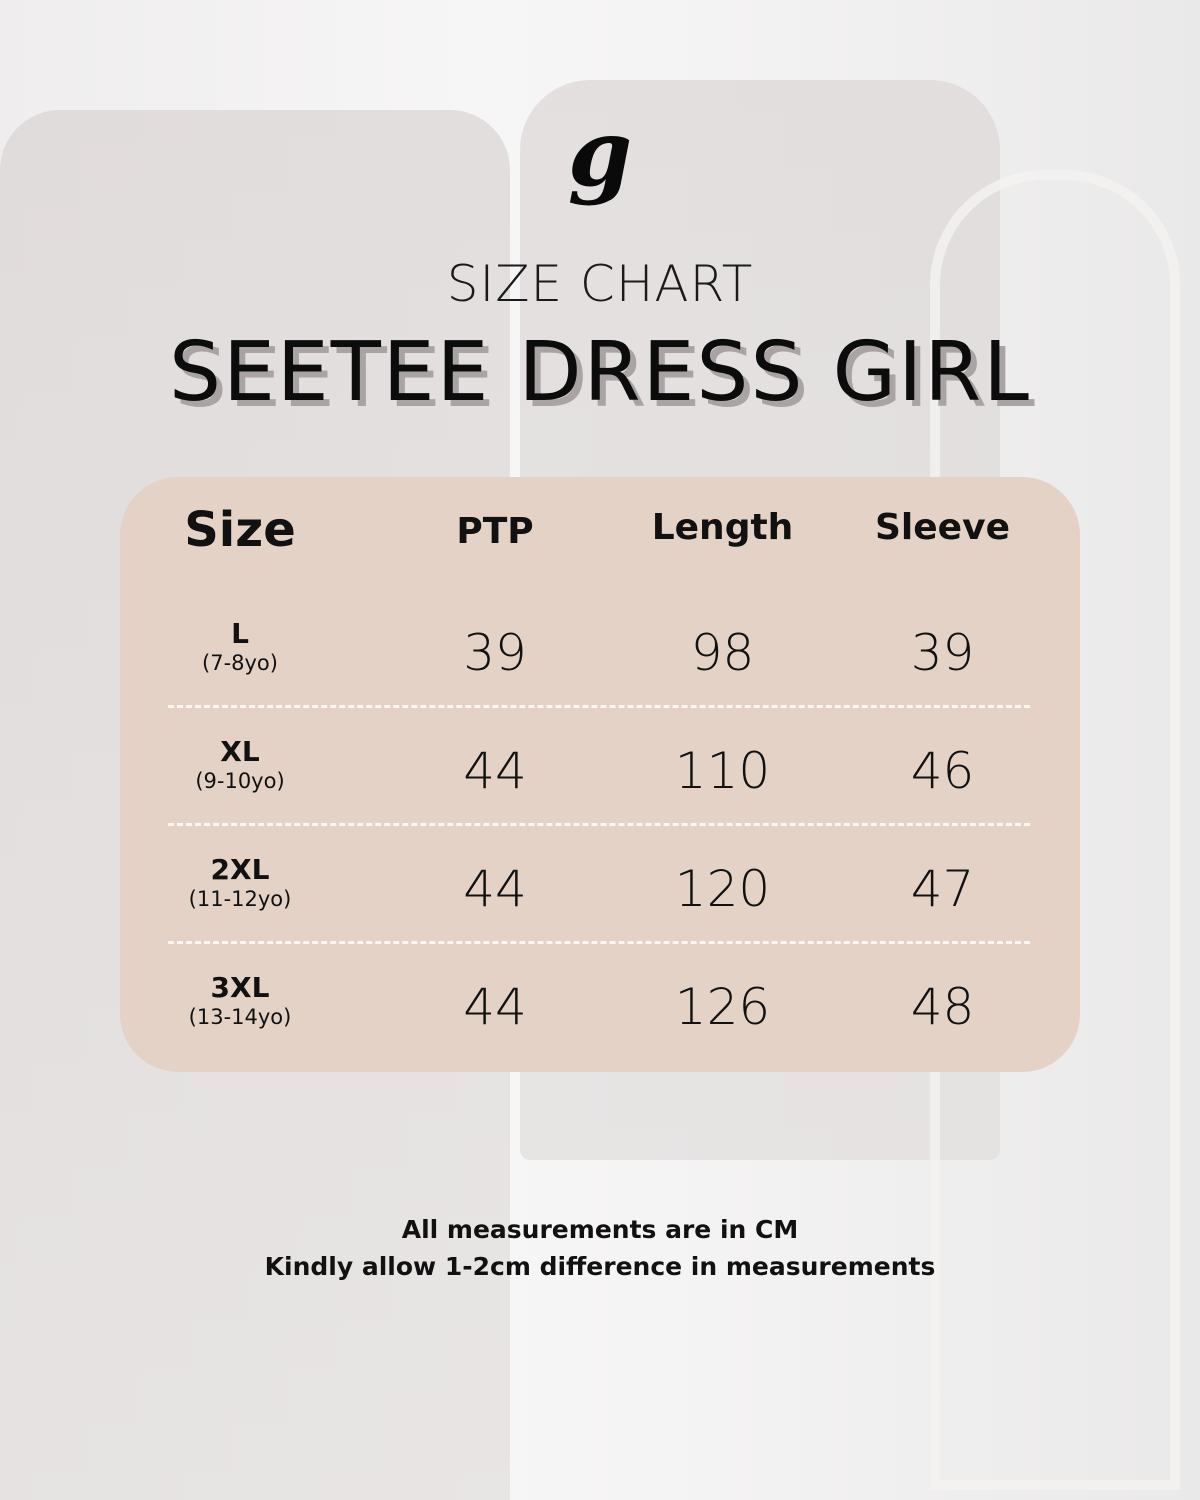 Image resolution: width=1200 pixels, height=1500 pixels. Describe the element at coordinates (240, 530) in the screenshot. I see `header-size: Size` at that location.